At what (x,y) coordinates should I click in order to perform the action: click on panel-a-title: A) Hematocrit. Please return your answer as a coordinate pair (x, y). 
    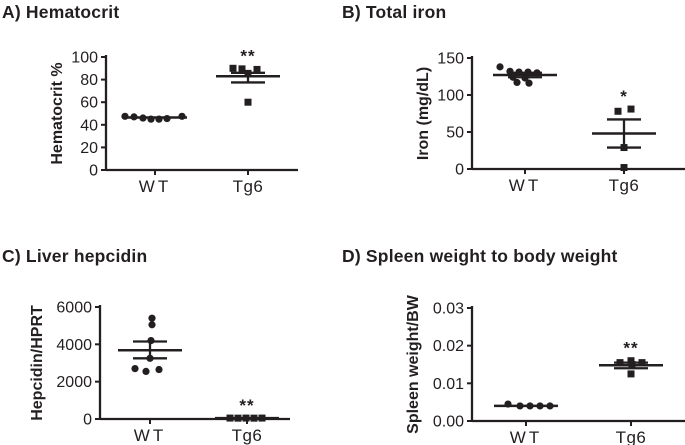
    Looking at the image, I should click on (61, 12).